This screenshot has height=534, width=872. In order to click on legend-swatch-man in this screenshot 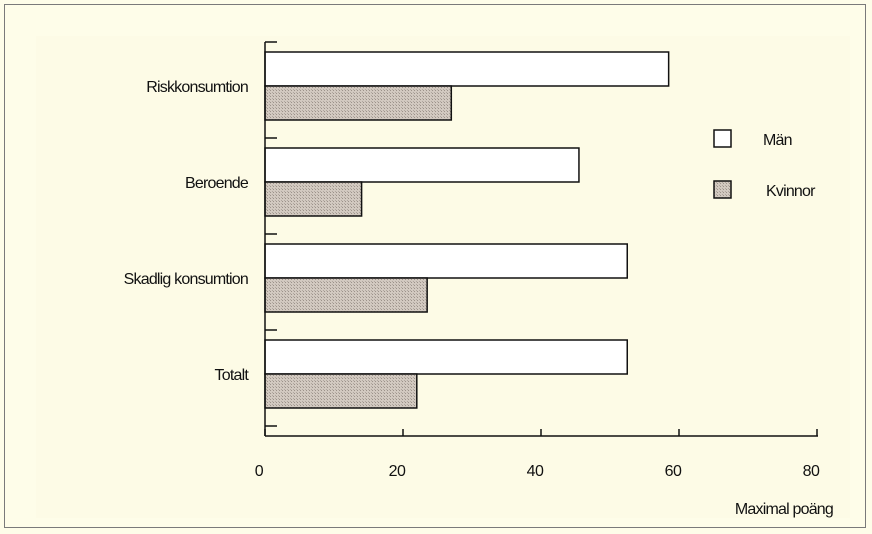, I will do `click(722, 138)`.